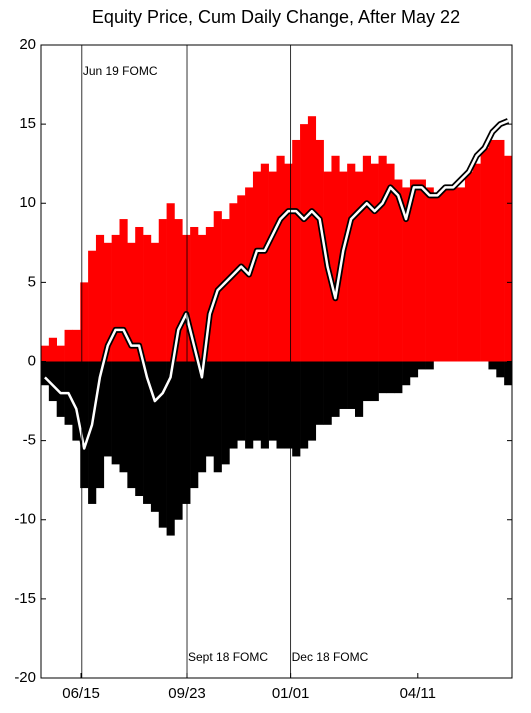 This screenshot has width=531, height=713. Describe the element at coordinates (81, 693) in the screenshot. I see `x-tick-label: 06/15` at that location.